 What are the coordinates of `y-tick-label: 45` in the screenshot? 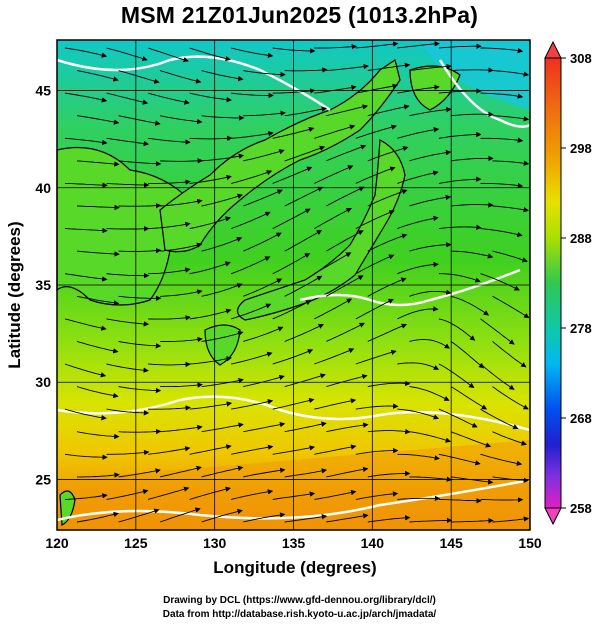 It's located at (43, 91).